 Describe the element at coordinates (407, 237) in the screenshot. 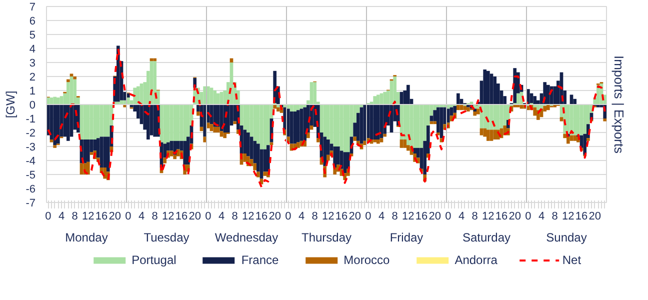

I see `text: Friday` at that location.